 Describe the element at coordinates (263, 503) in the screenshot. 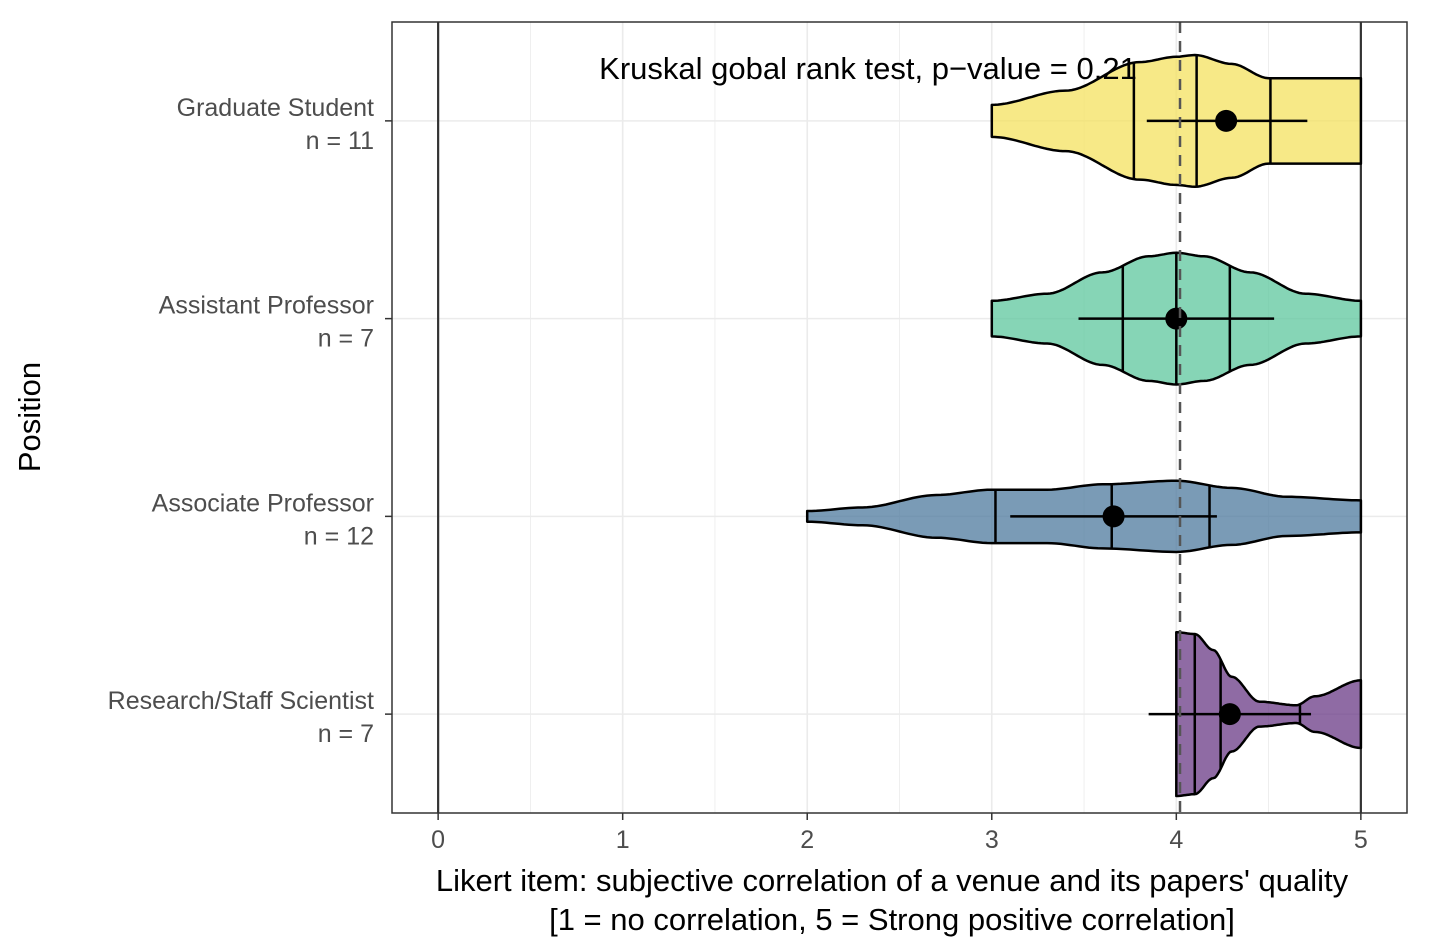

I see `y-tick-label: Associate Professor` at that location.